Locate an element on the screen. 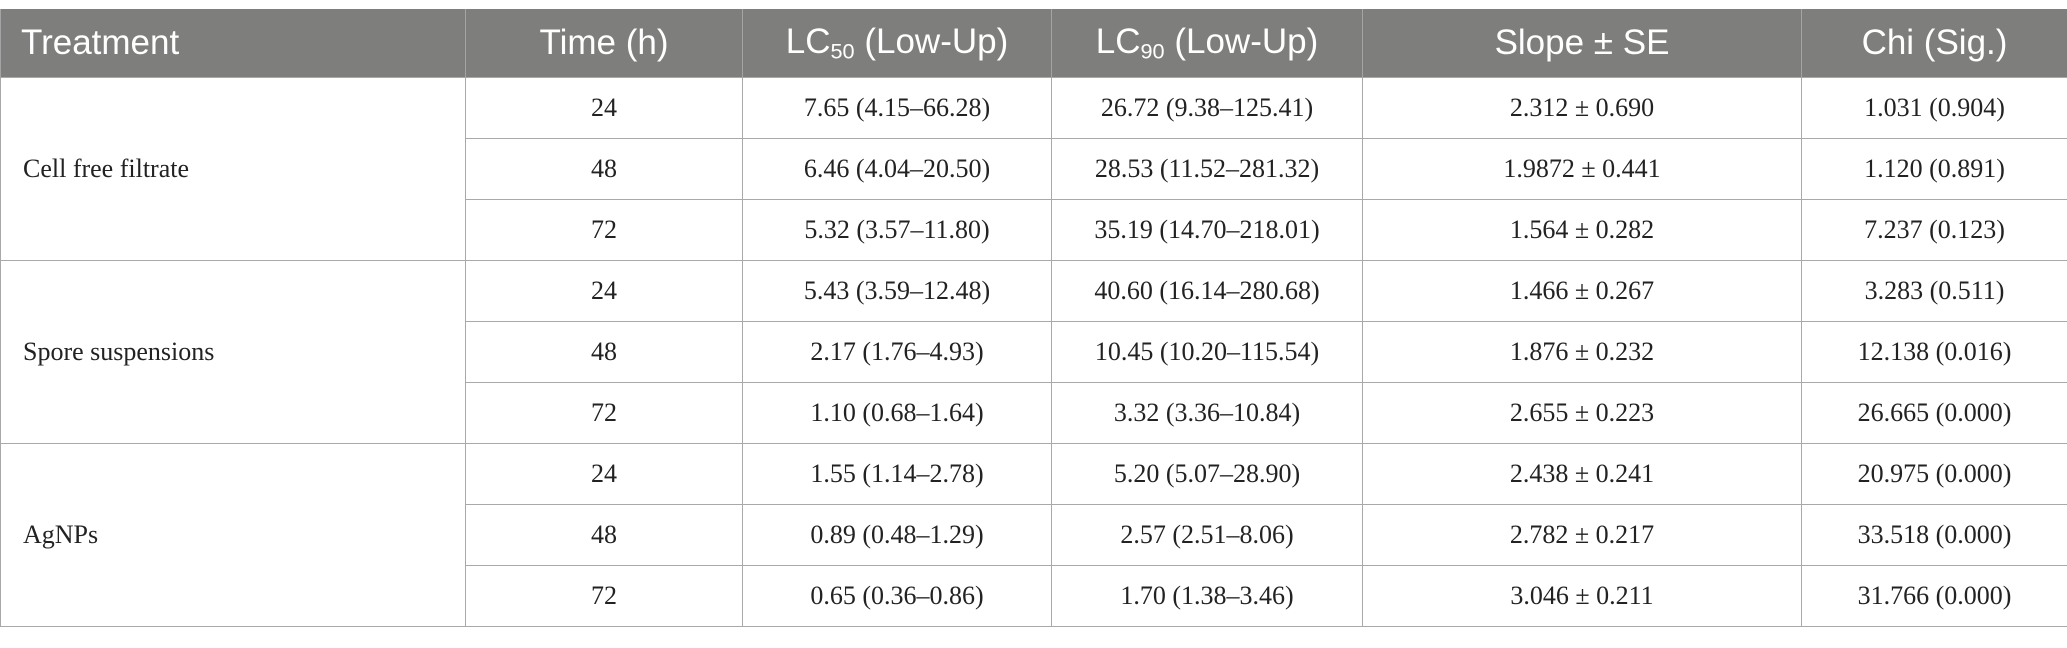 The image size is (2067, 648). lc90-cell: 40.60 (16.14–280.68) is located at coordinates (1207, 291).